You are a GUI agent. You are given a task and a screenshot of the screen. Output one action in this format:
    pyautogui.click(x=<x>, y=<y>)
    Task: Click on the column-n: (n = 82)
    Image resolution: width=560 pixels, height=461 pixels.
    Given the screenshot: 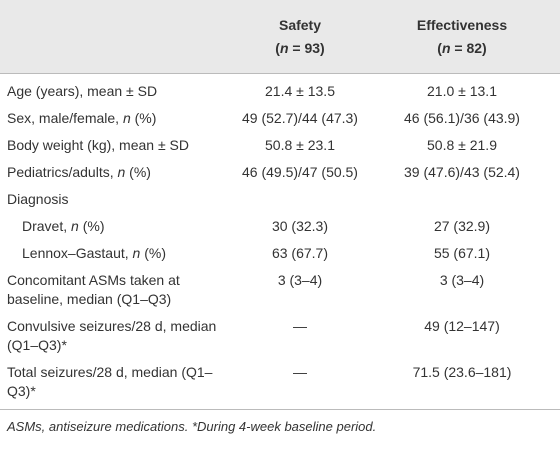 What is the action you would take?
    pyautogui.click(x=462, y=48)
    